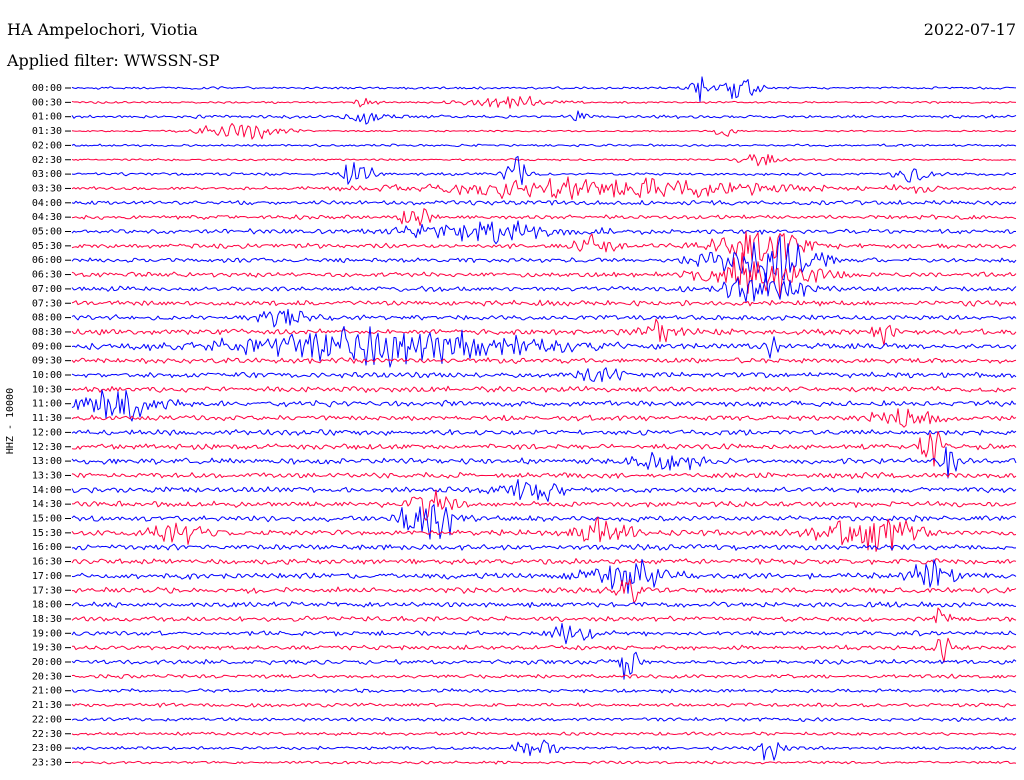  Describe the element at coordinates (47, 691) in the screenshot. I see `trace-time-label: 21:00` at that location.